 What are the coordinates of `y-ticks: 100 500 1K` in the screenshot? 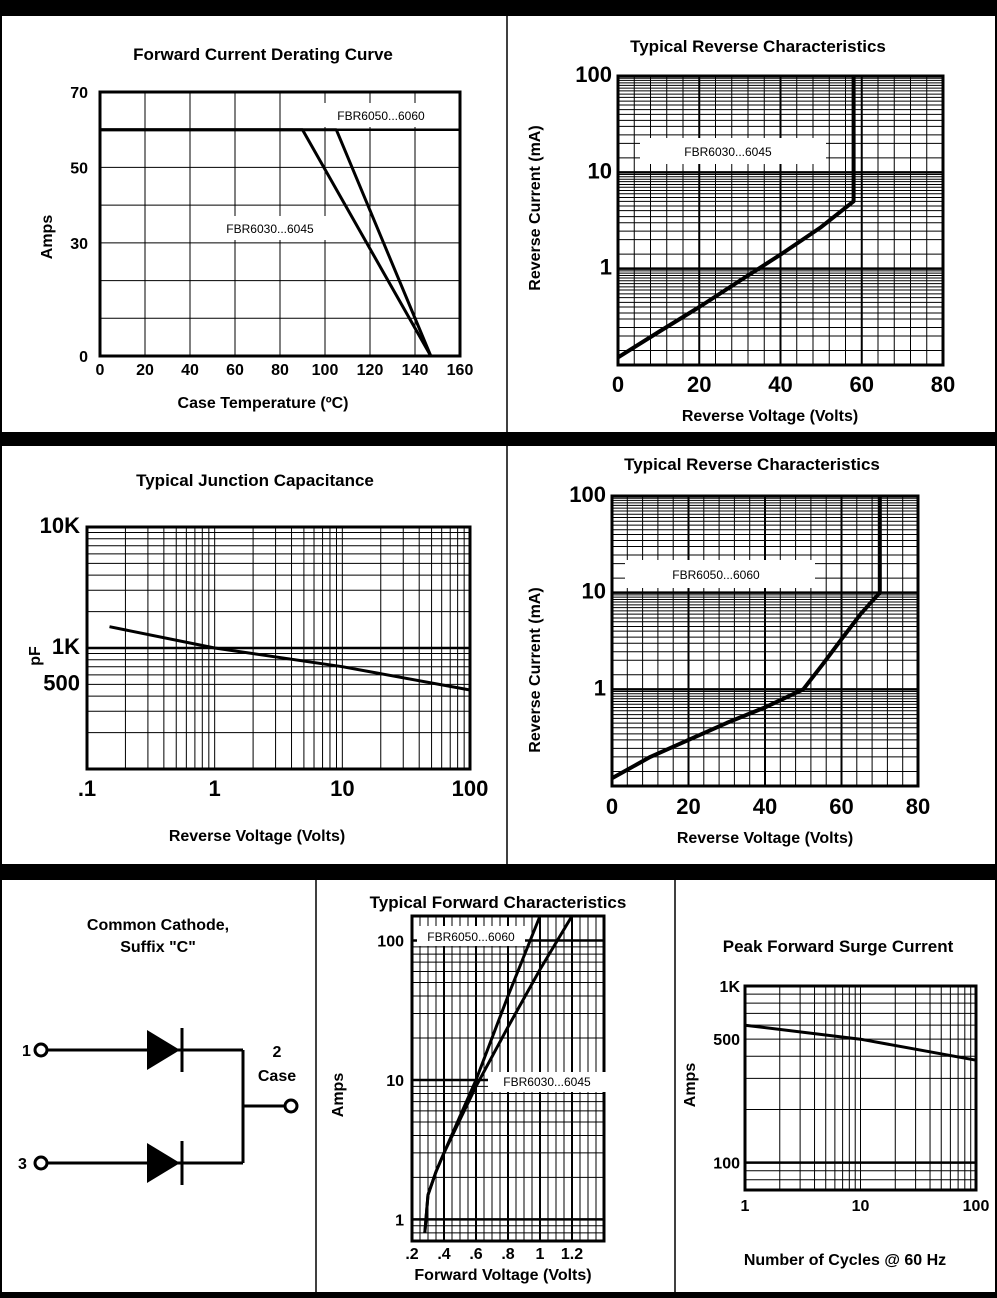 It's located at (726, 1076).